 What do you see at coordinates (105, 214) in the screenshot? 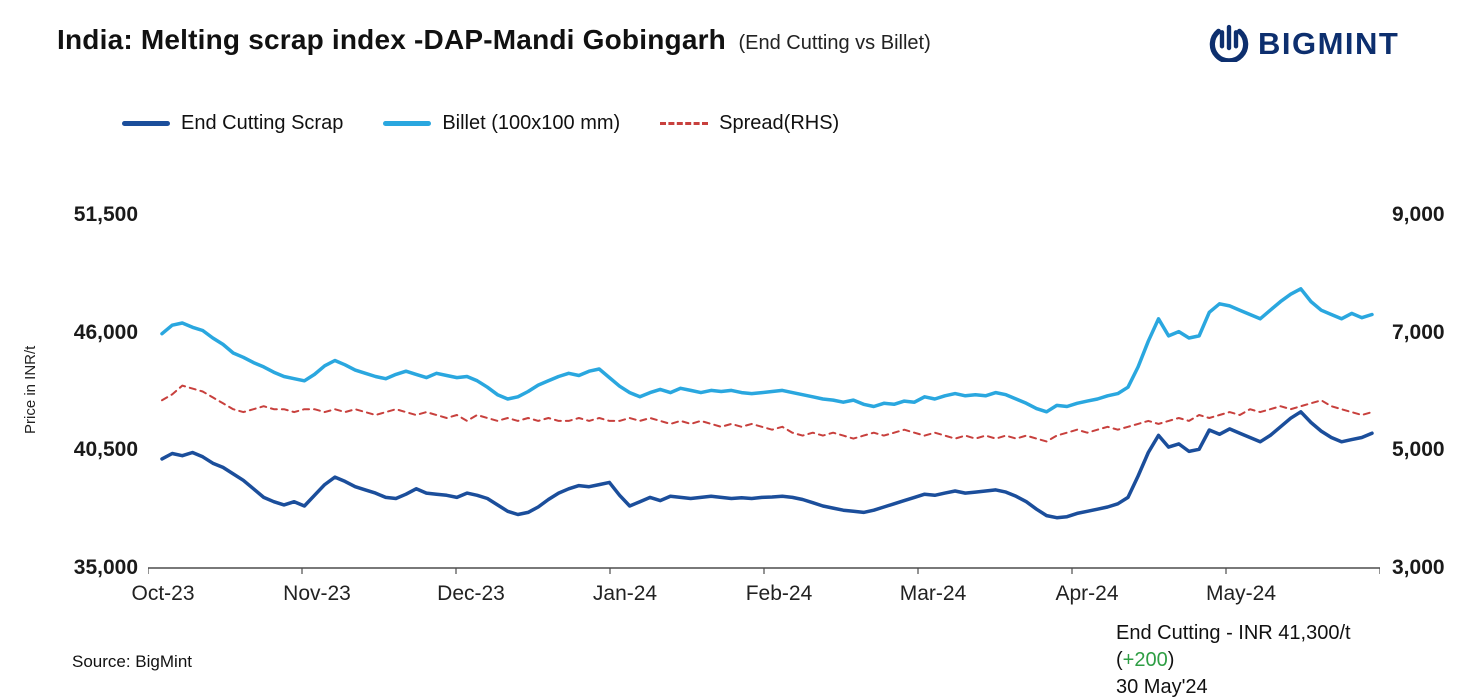
I see `y-tick-left-0: 51,500` at bounding box center [105, 214].